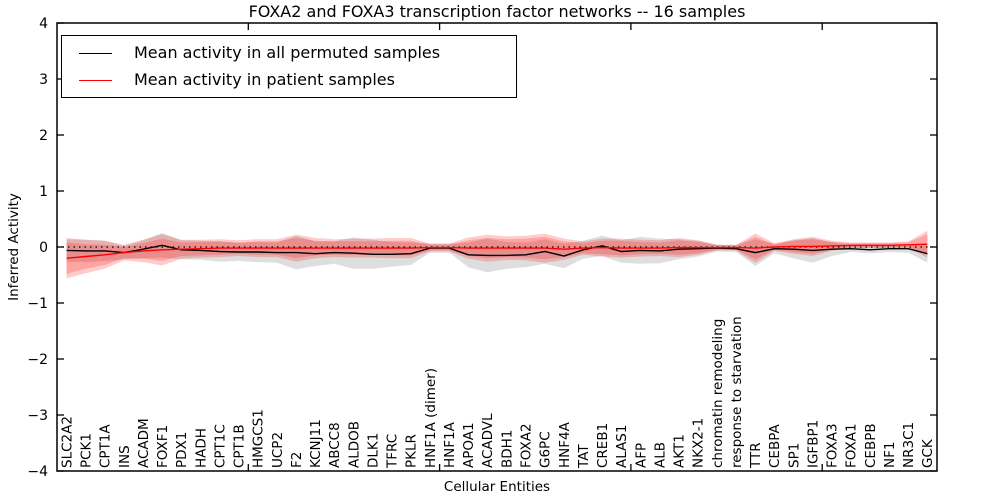 The image size is (1000, 500). Describe the element at coordinates (182, 450) in the screenshot. I see `entity-label: PDX1` at that location.